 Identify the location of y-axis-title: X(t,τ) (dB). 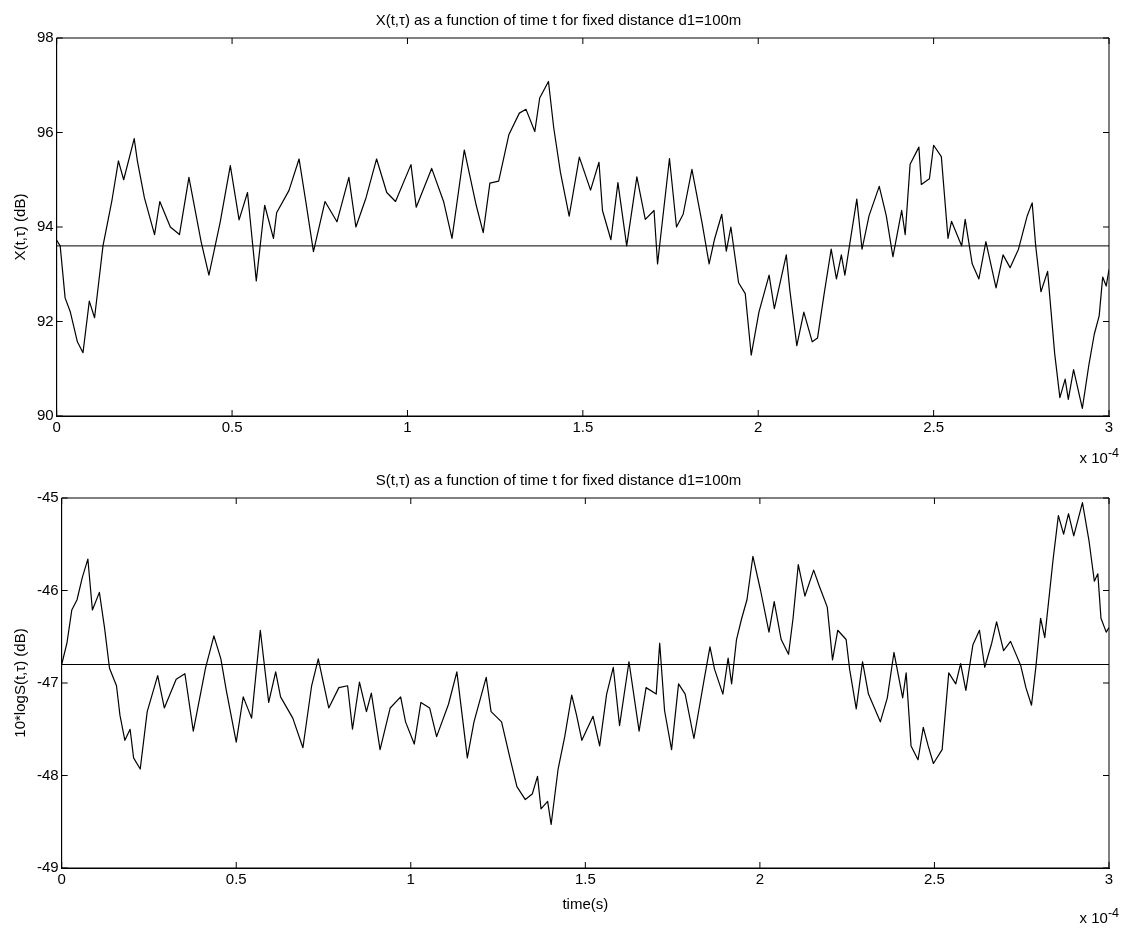
(20, 227).